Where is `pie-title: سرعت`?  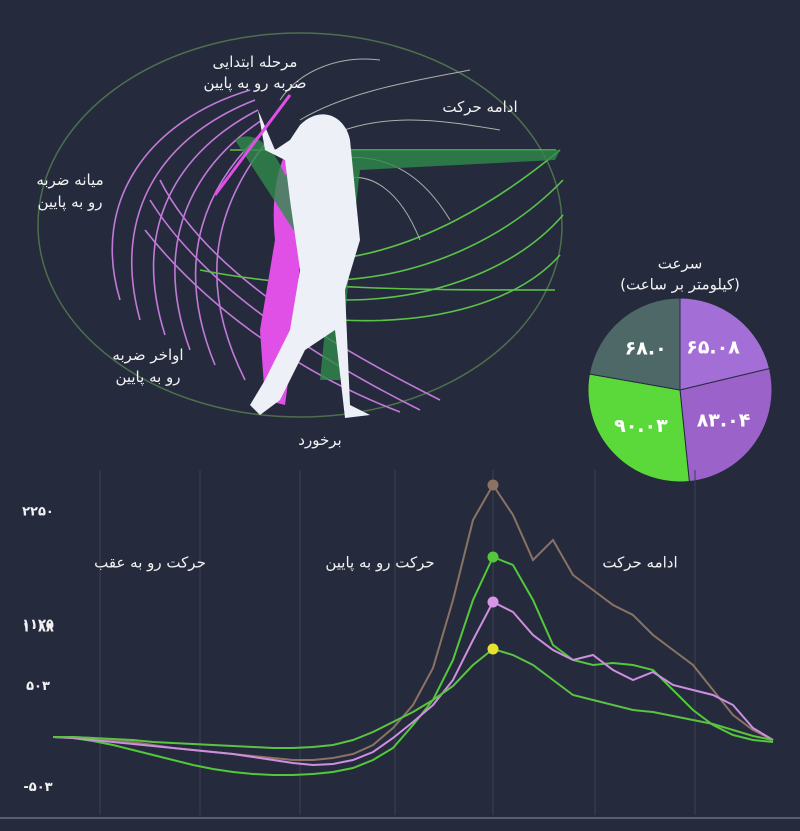
pie-title: سرعت is located at coordinates (680, 264).